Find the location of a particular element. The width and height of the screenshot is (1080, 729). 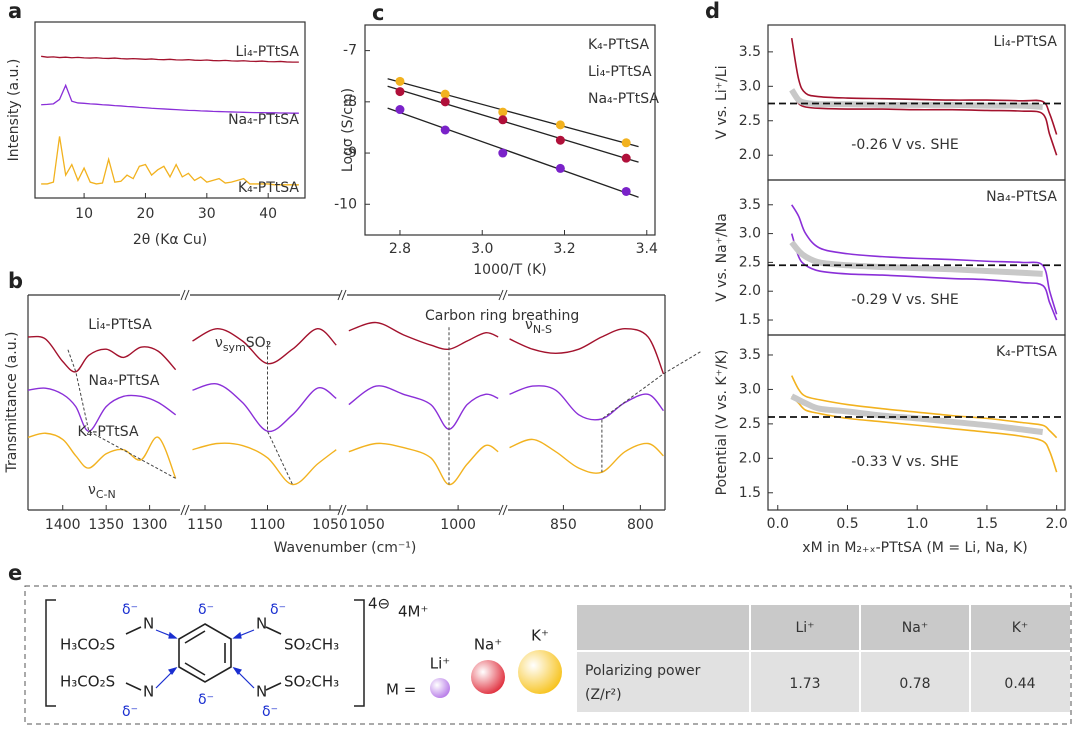

bracket is located at coordinates (205, 653).